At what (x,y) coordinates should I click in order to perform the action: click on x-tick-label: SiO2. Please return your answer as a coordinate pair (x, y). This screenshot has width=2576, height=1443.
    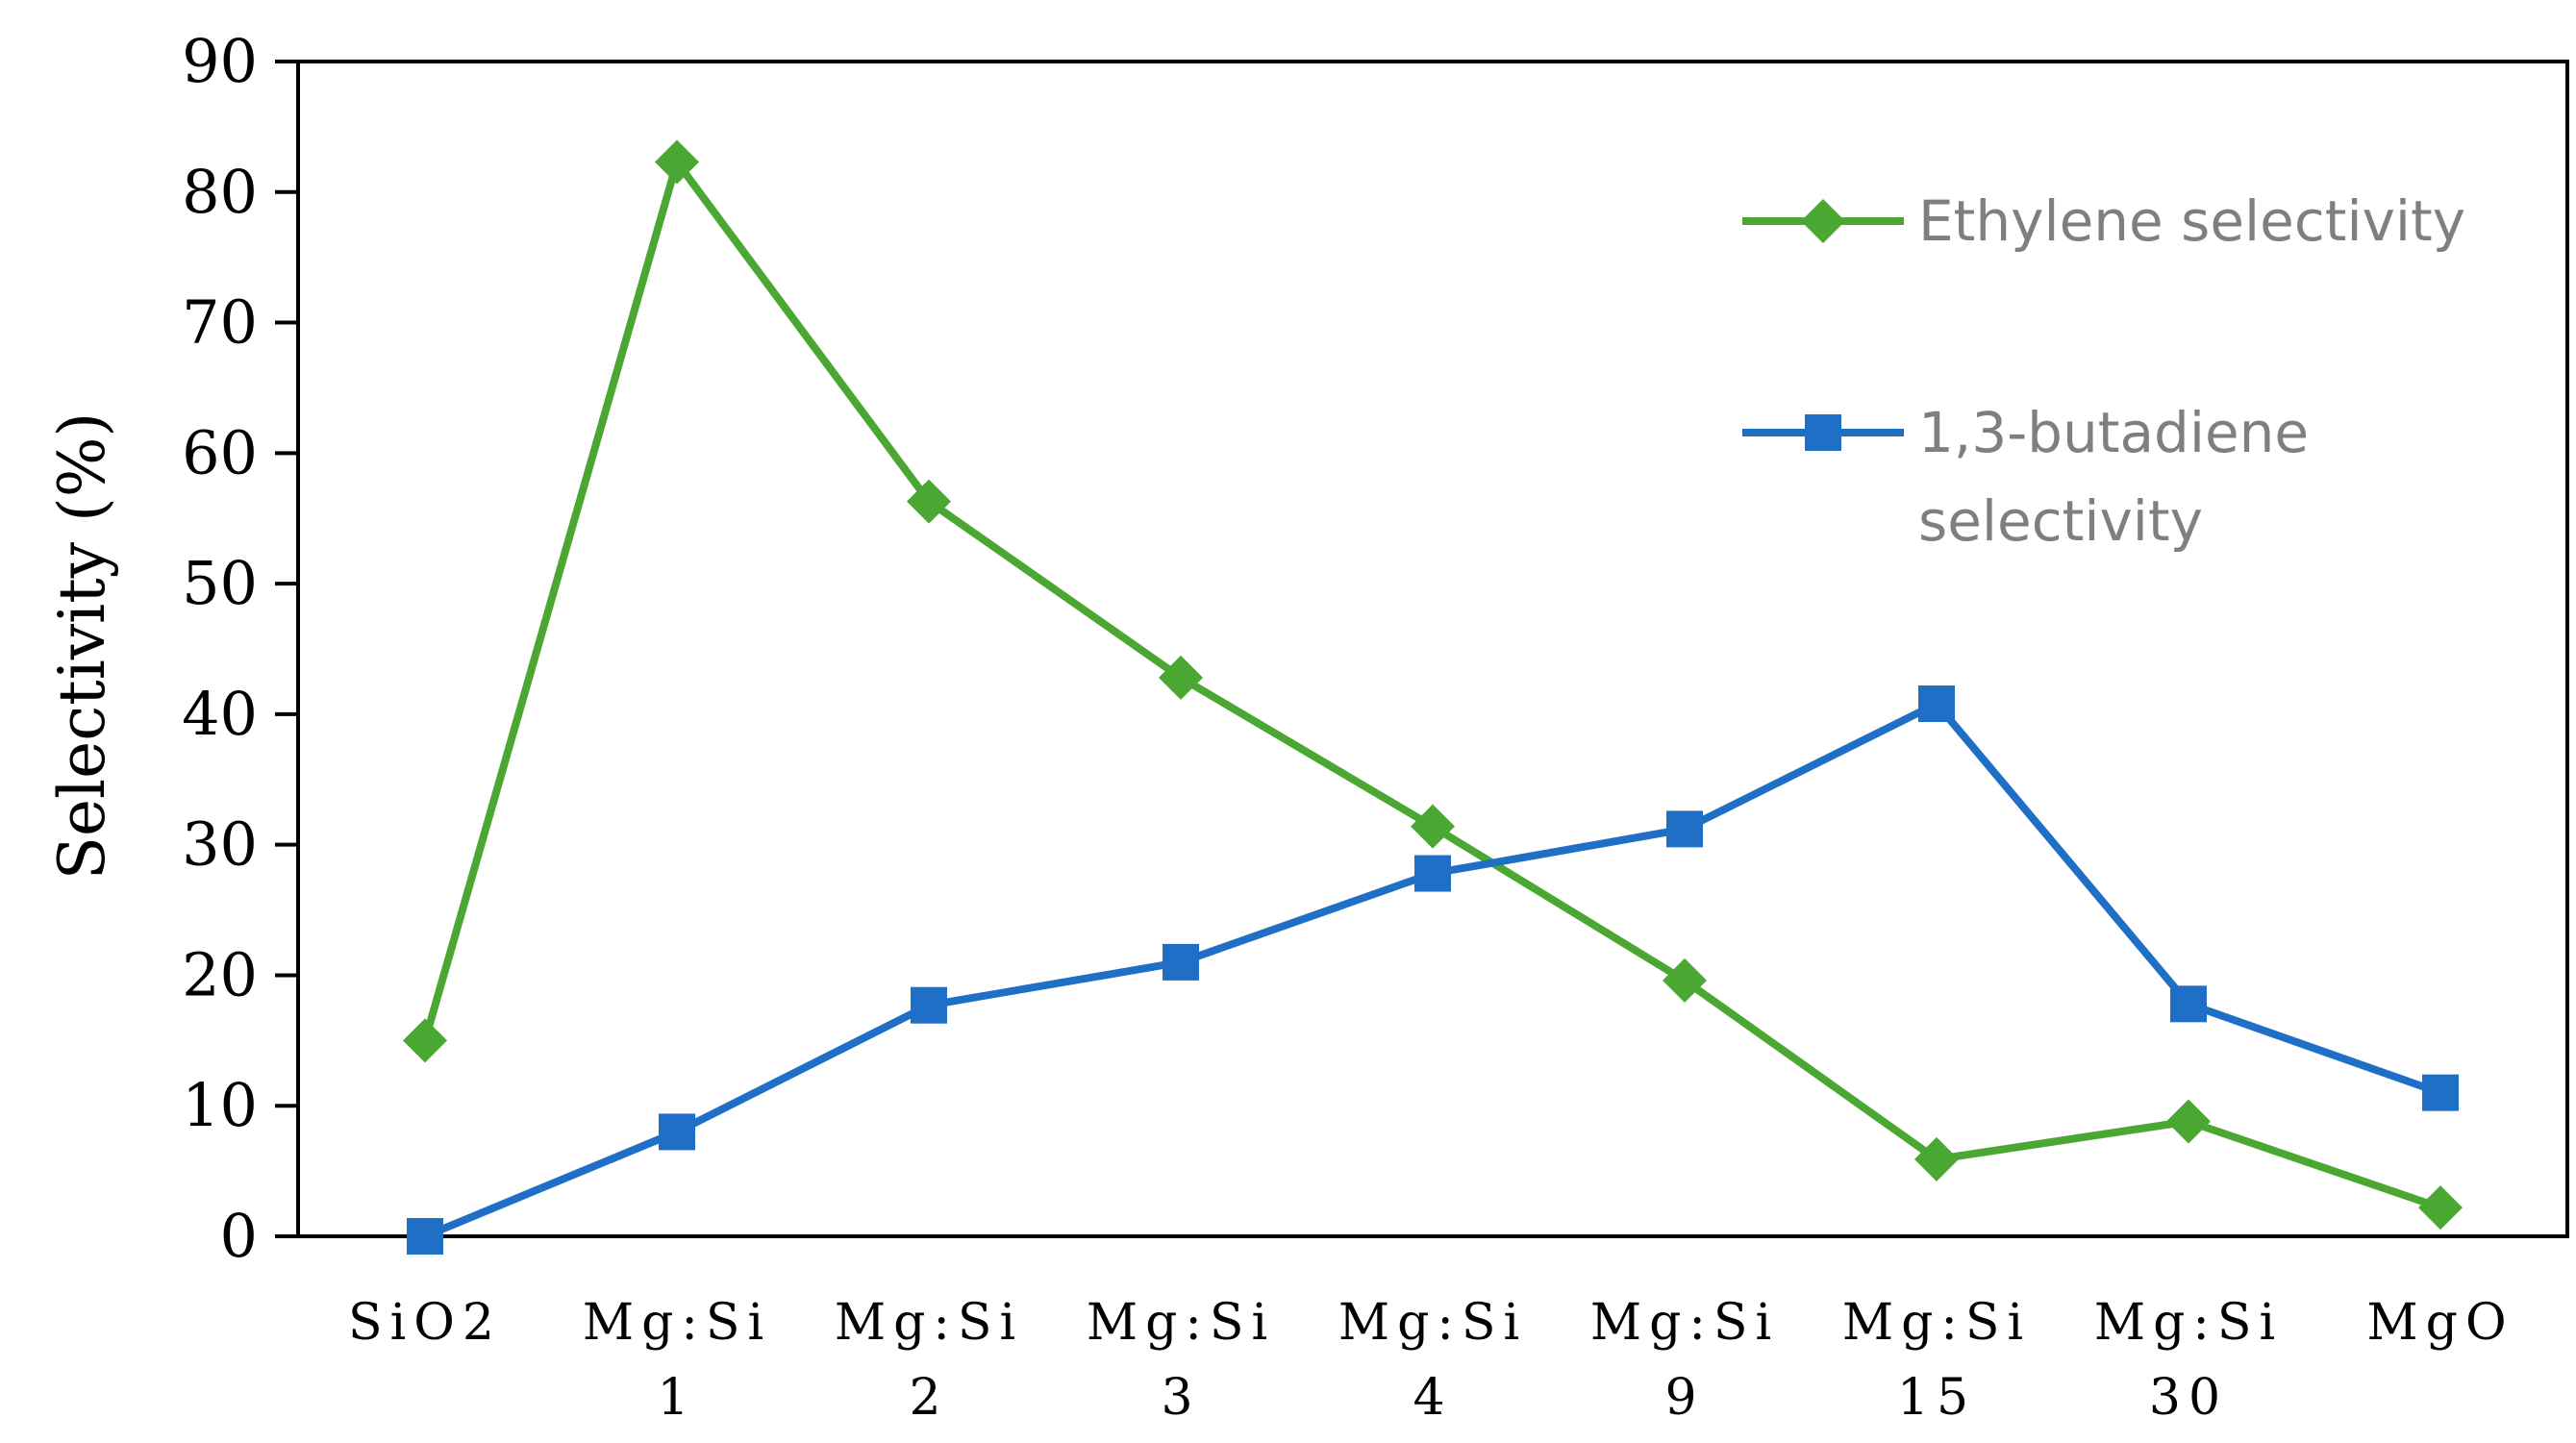
    Looking at the image, I should click on (425, 1323).